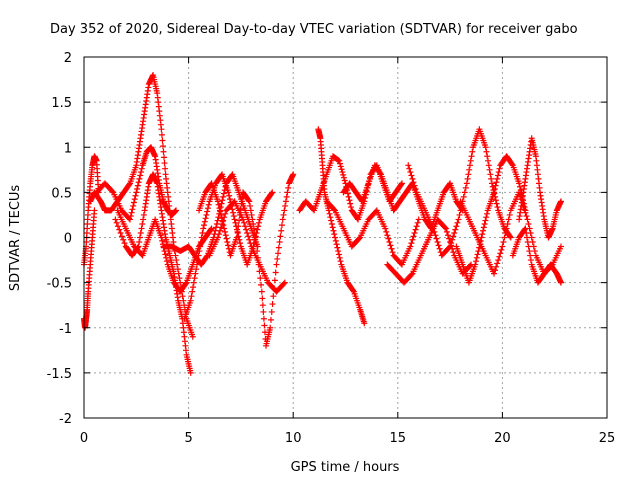  I want to click on series-s9, so click(246, 260).